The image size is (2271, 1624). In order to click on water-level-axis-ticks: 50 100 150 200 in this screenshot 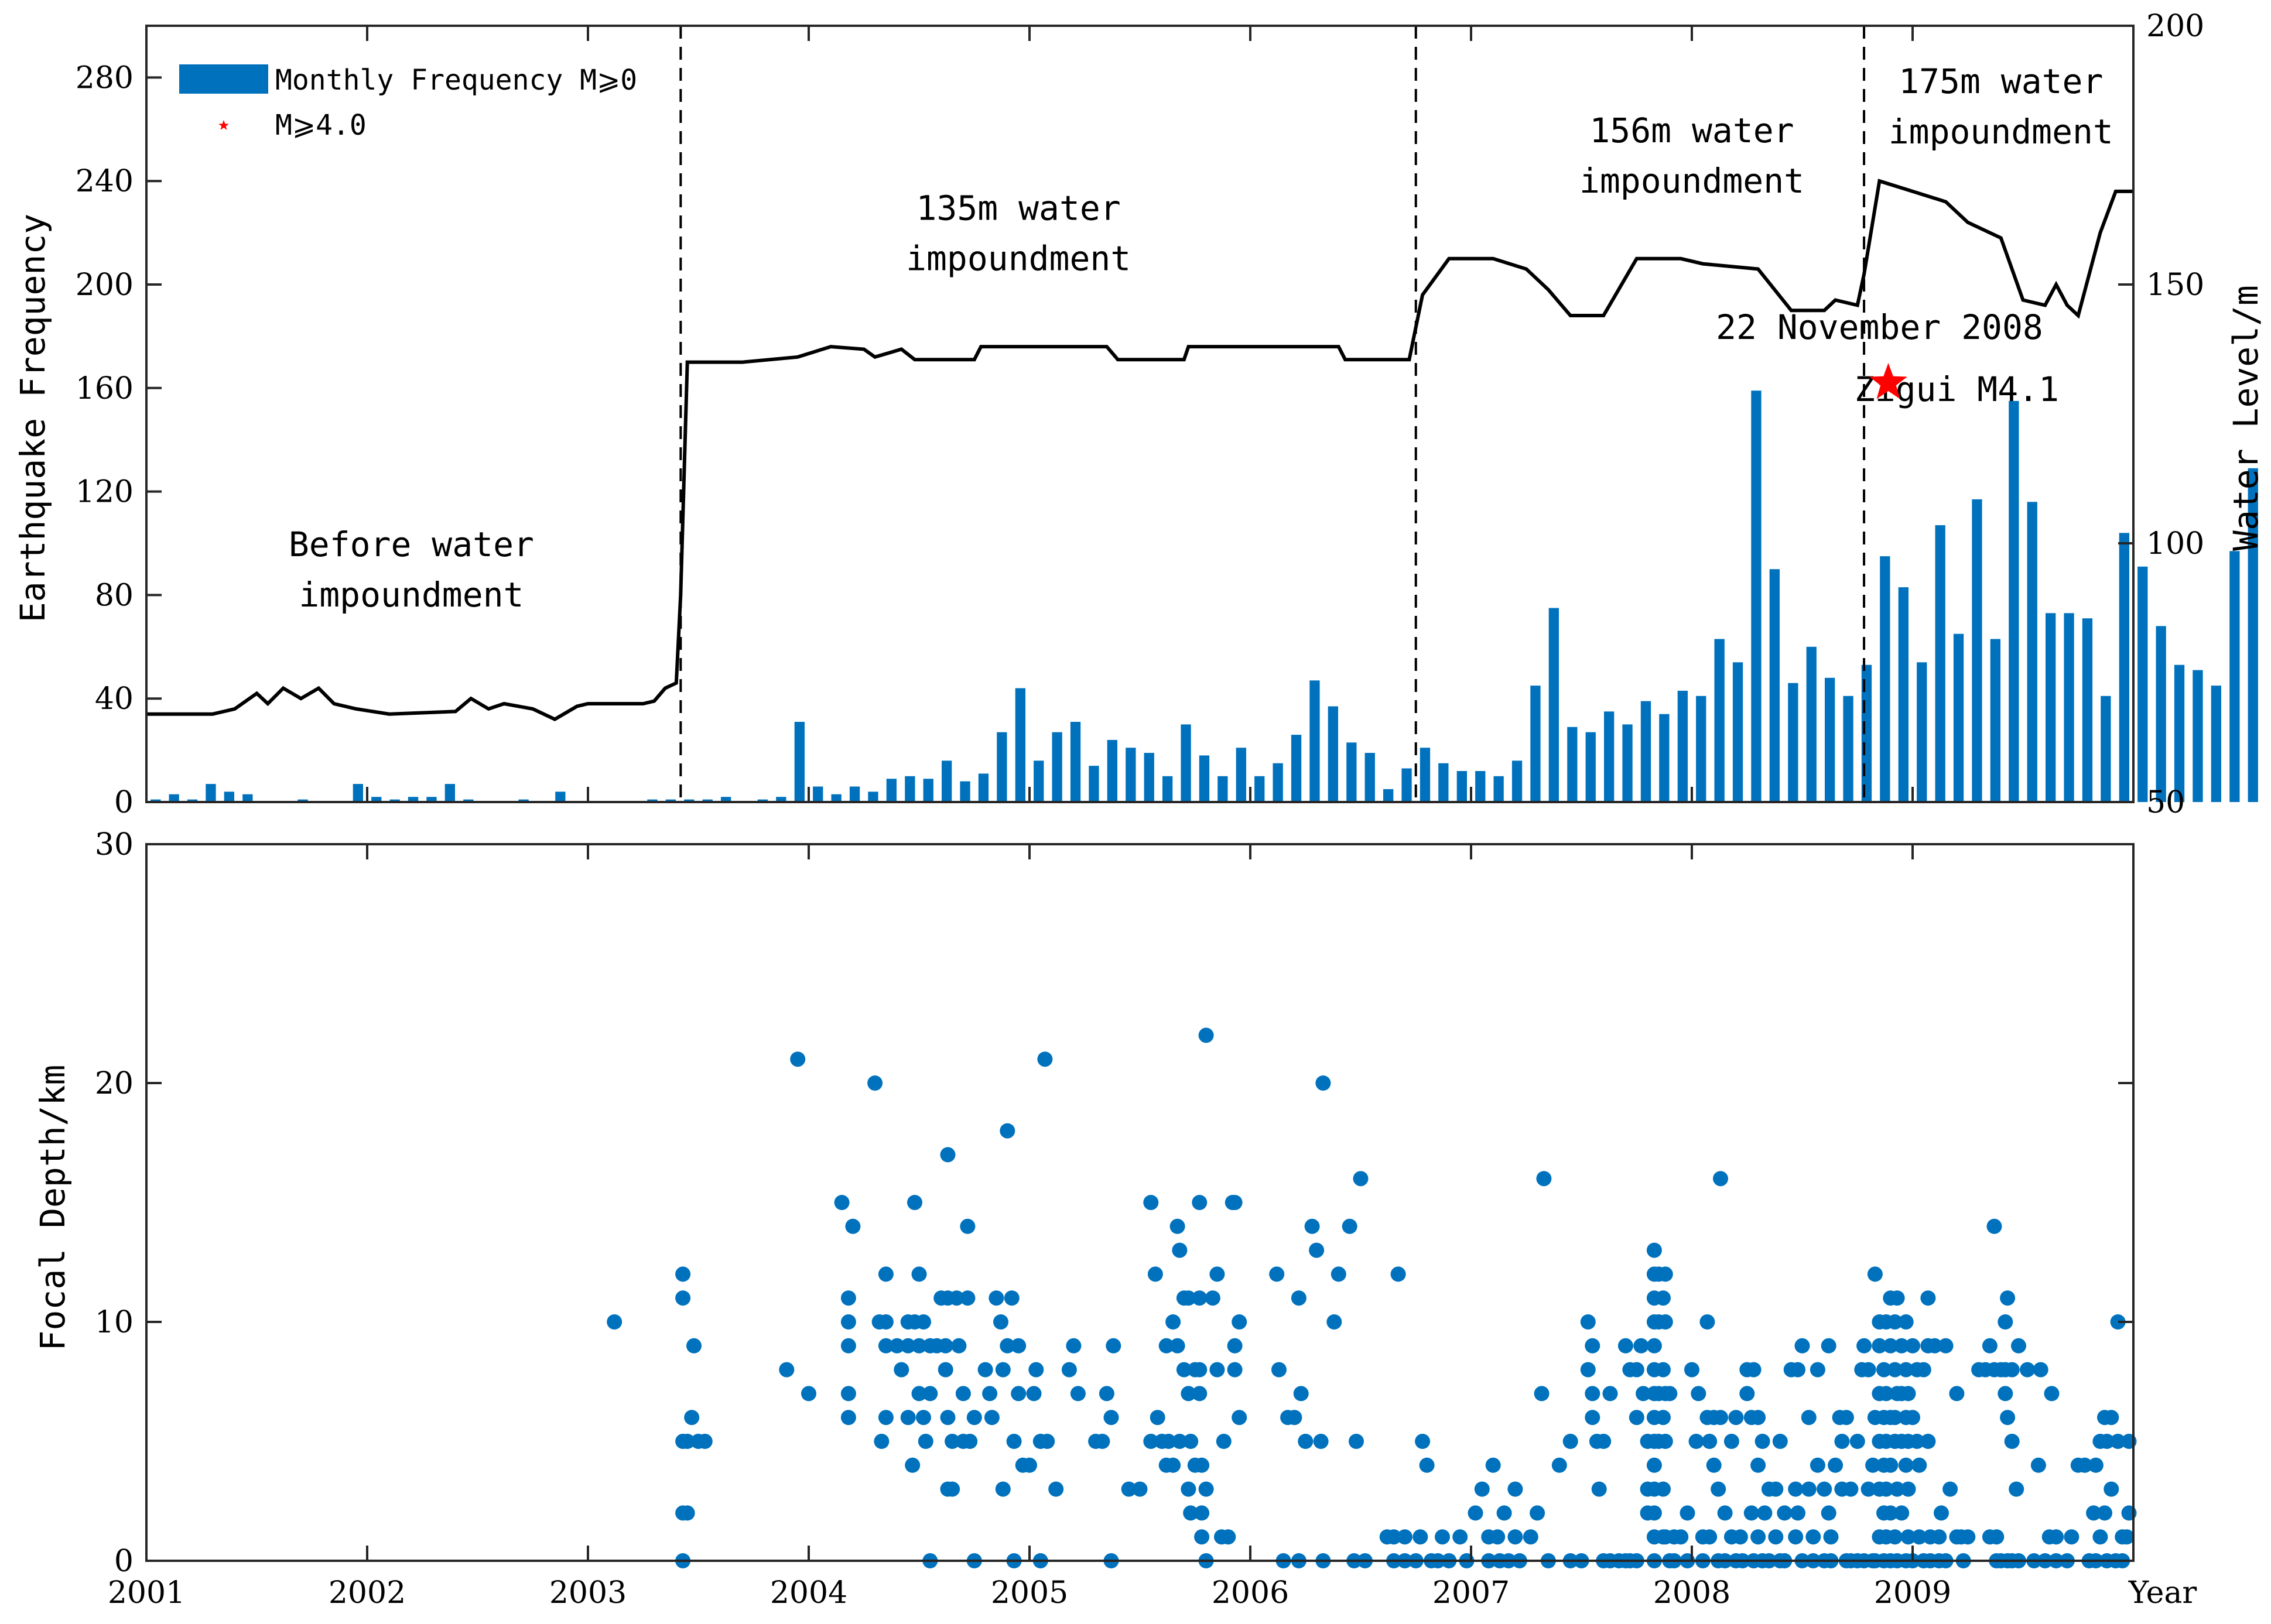, I will do `click(2161, 414)`.